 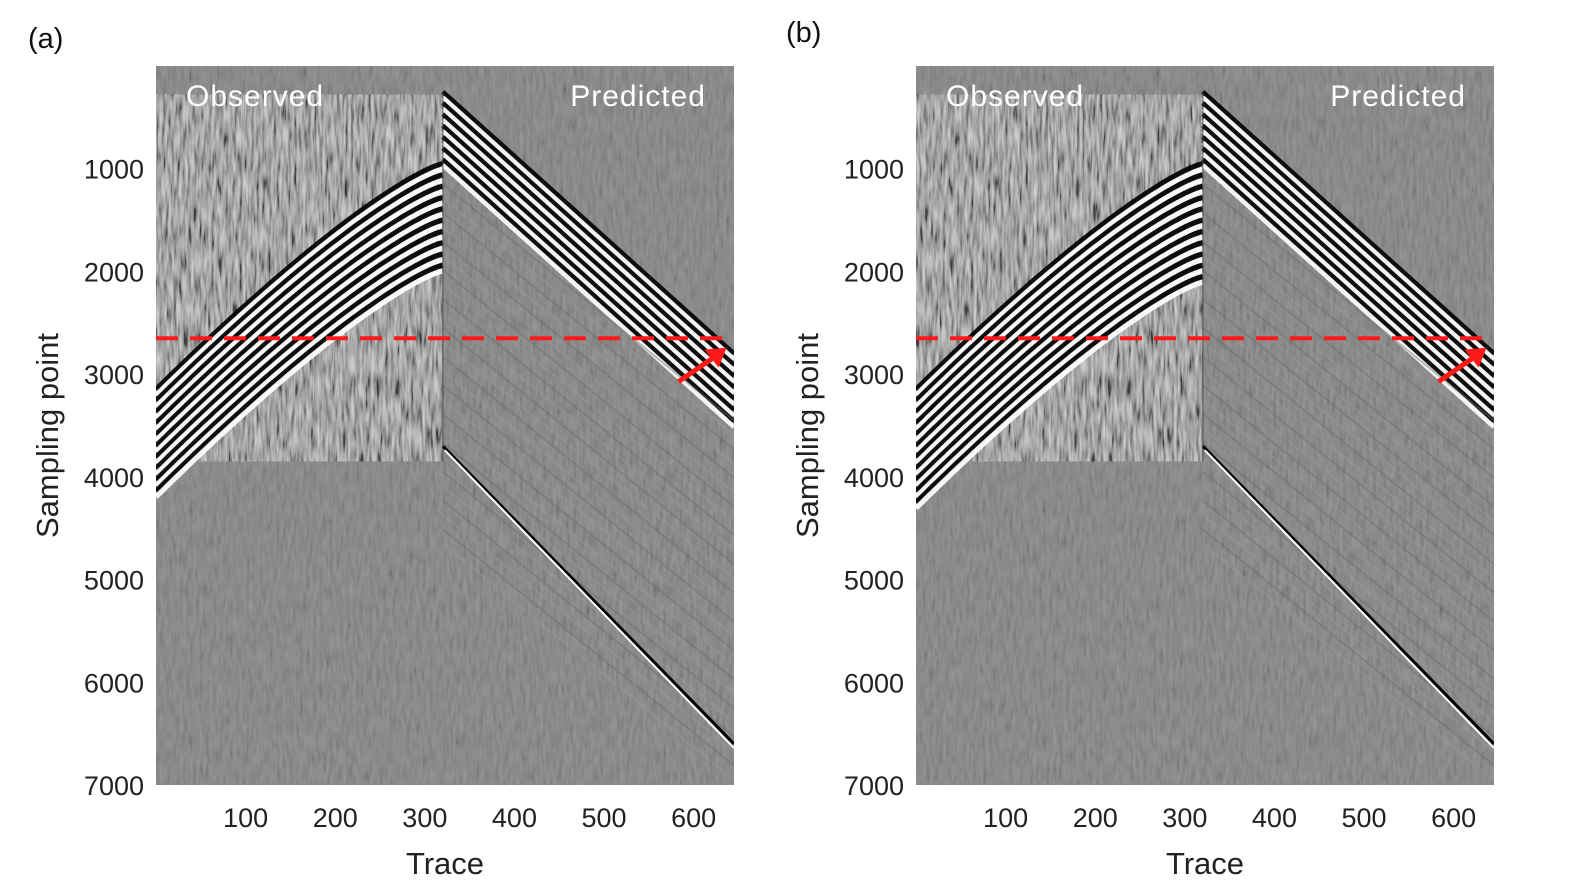 I want to click on x-tick-label: 600, so click(x=1453, y=818).